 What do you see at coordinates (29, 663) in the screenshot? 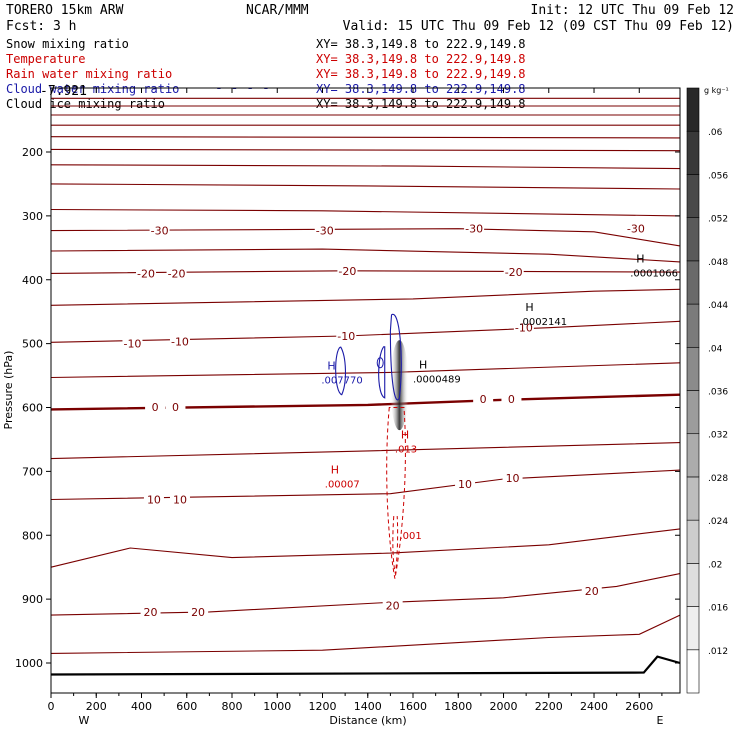
I see `y-tick-label: 1000` at bounding box center [29, 663].